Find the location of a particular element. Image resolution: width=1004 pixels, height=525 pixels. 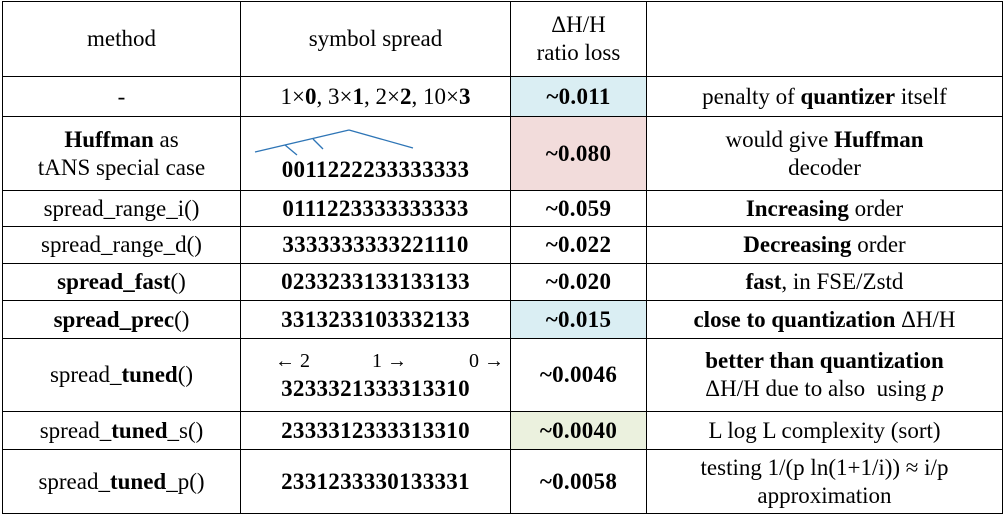

method-cell: spread_range_i() is located at coordinates (121, 208).